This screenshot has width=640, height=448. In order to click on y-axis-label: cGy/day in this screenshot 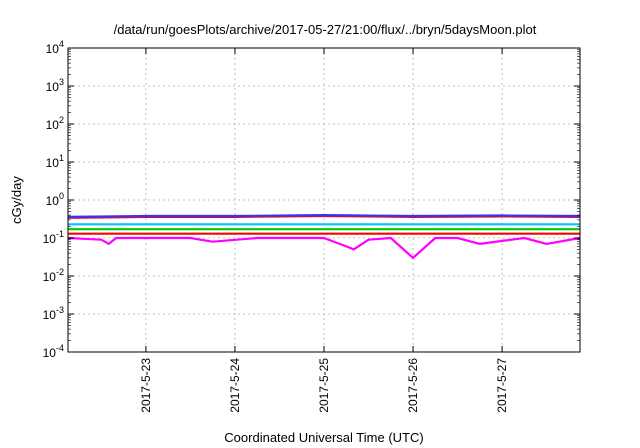, I will do `click(16, 200)`.